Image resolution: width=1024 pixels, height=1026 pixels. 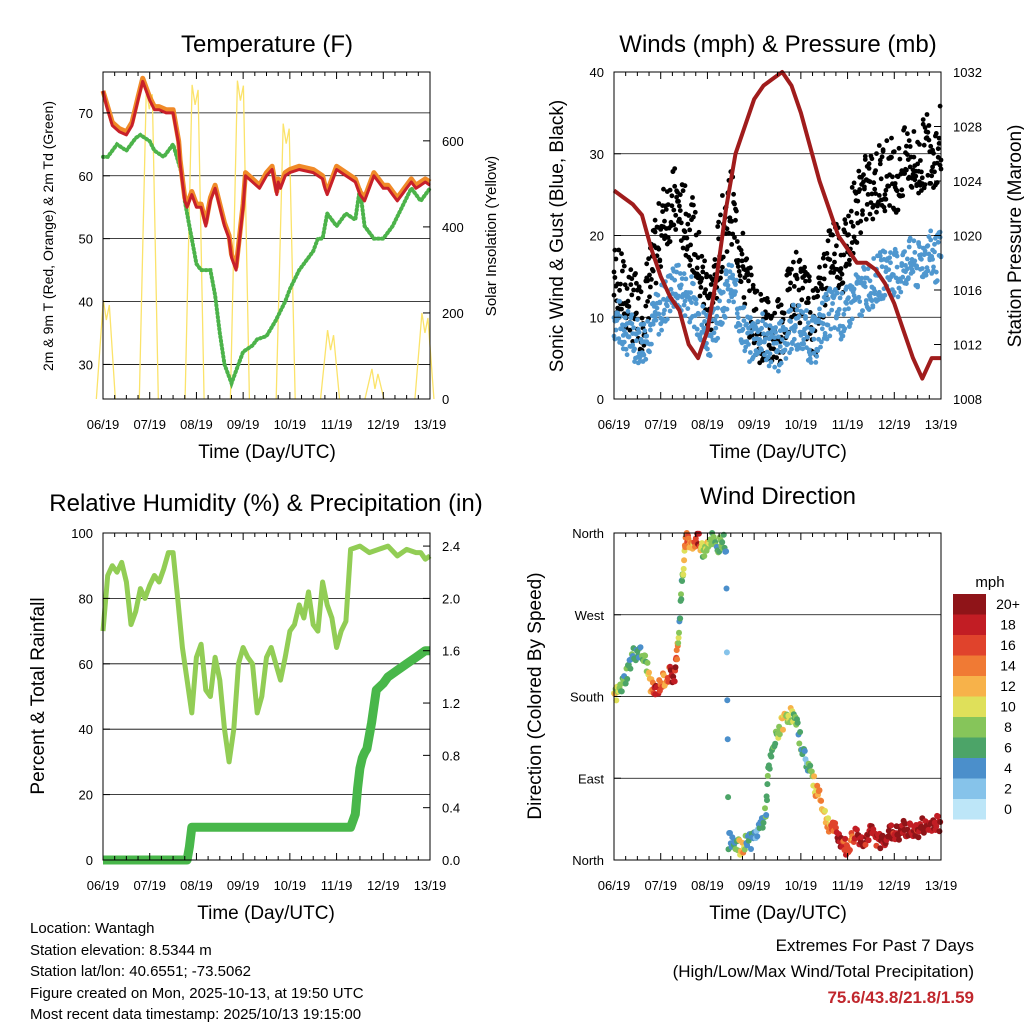 What do you see at coordinates (86, 664) in the screenshot?
I see `rh-y-label: 60` at bounding box center [86, 664].